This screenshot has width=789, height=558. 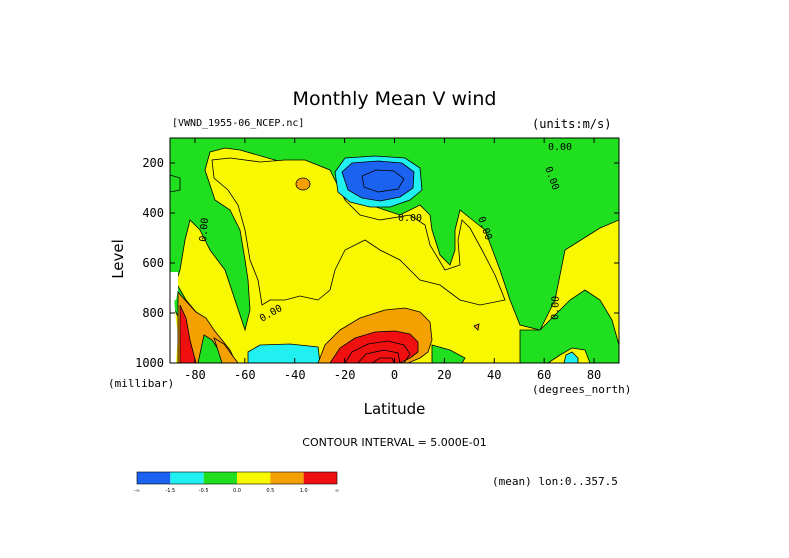 I want to click on colorbar-label: 1.0, so click(x=304, y=491).